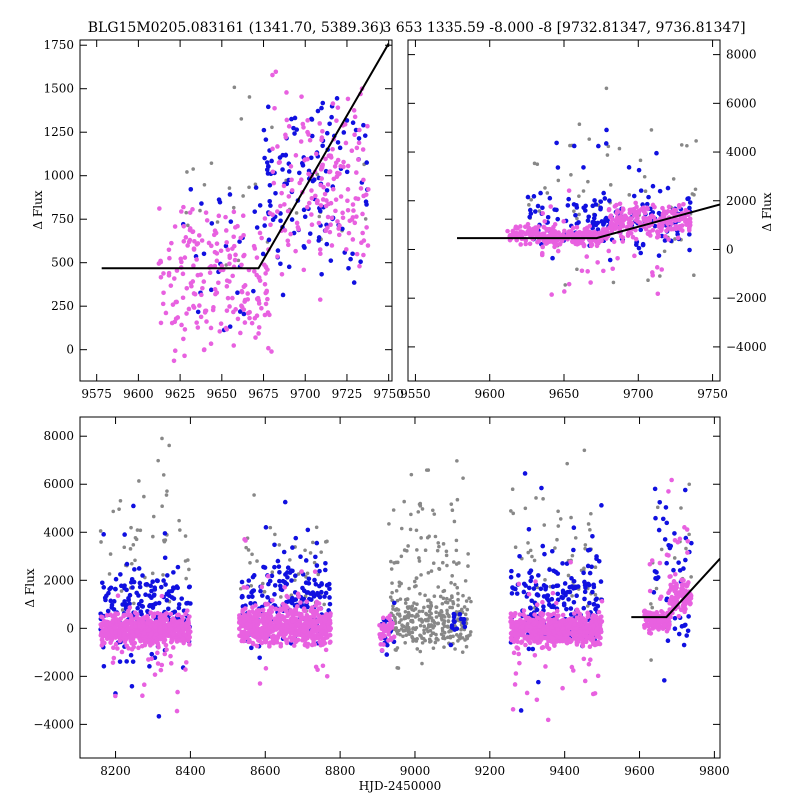 This screenshot has height=800, width=800. What do you see at coordinates (263, 216) in the screenshot?
I see `top-left-points` at bounding box center [263, 216].